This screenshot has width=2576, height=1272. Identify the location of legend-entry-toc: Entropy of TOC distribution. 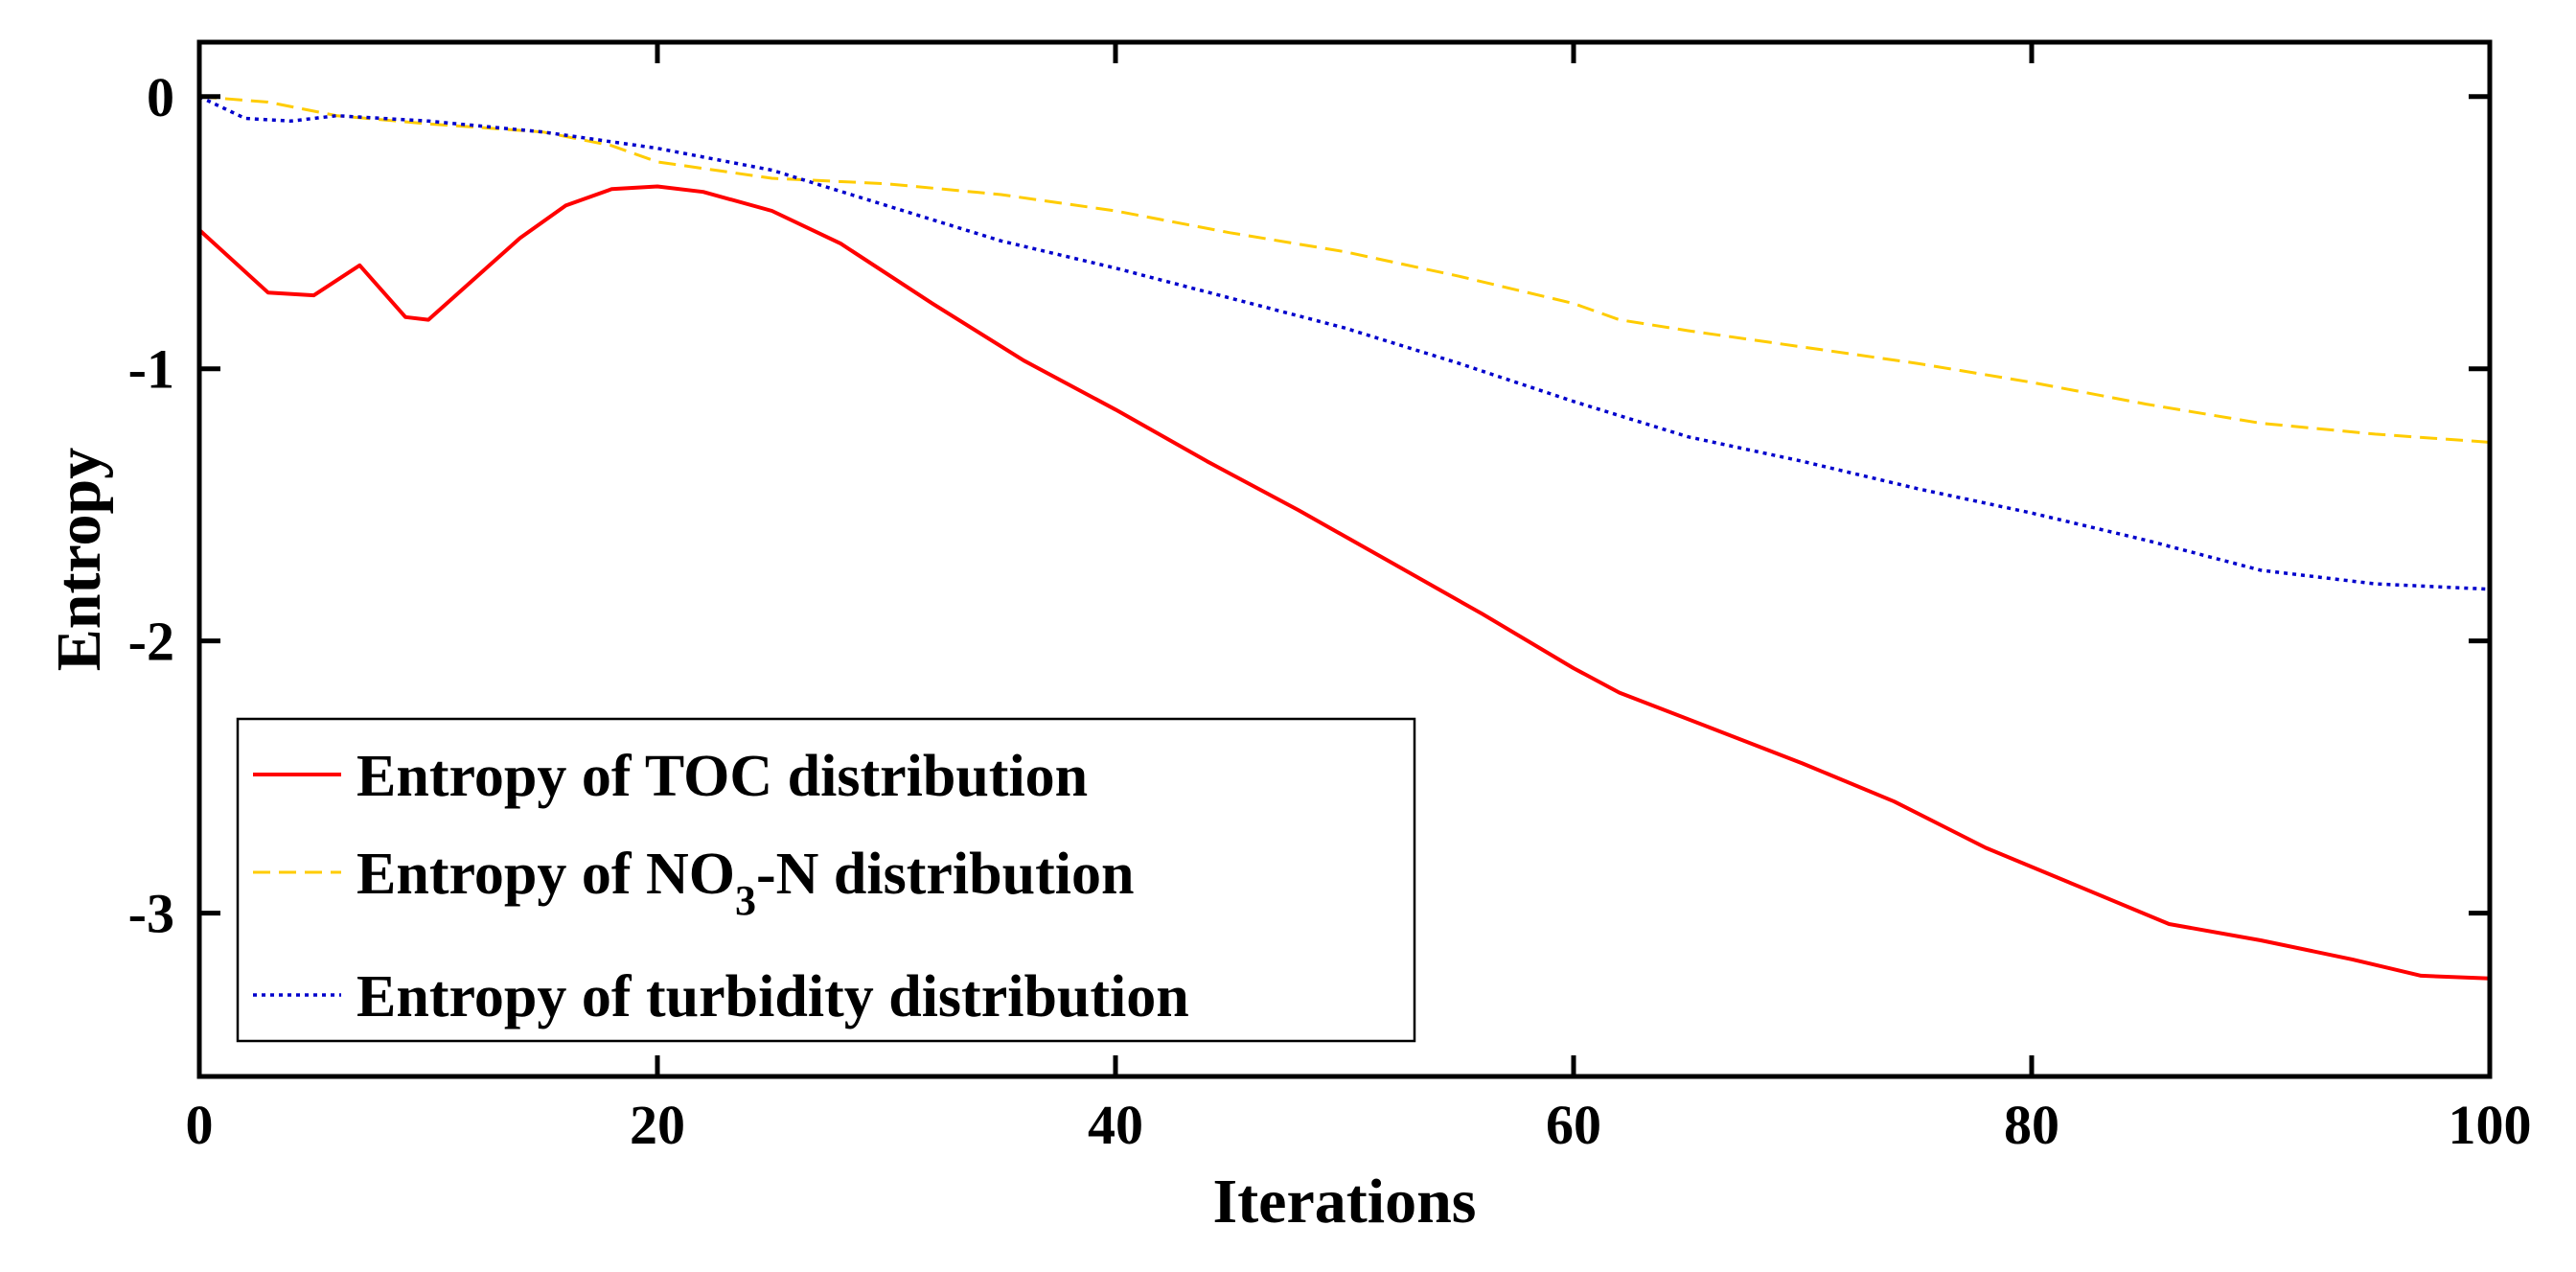
(722, 776).